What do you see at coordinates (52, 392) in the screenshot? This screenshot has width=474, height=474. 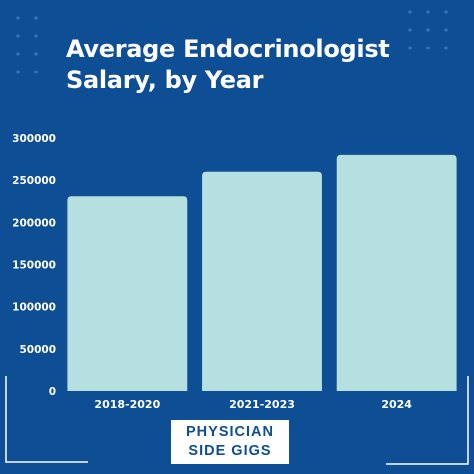 I see `y-tick-label: 0` at bounding box center [52, 392].